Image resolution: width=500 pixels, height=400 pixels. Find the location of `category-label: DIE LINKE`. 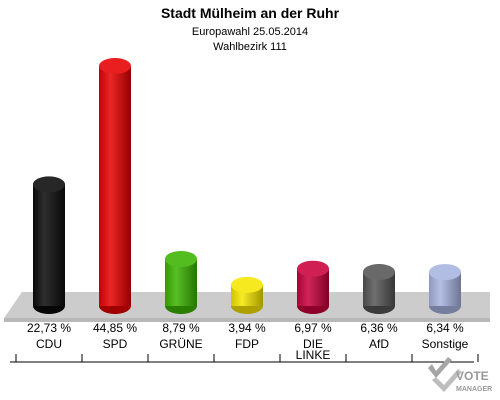

category-label: DIE LINKE is located at coordinates (313, 349).